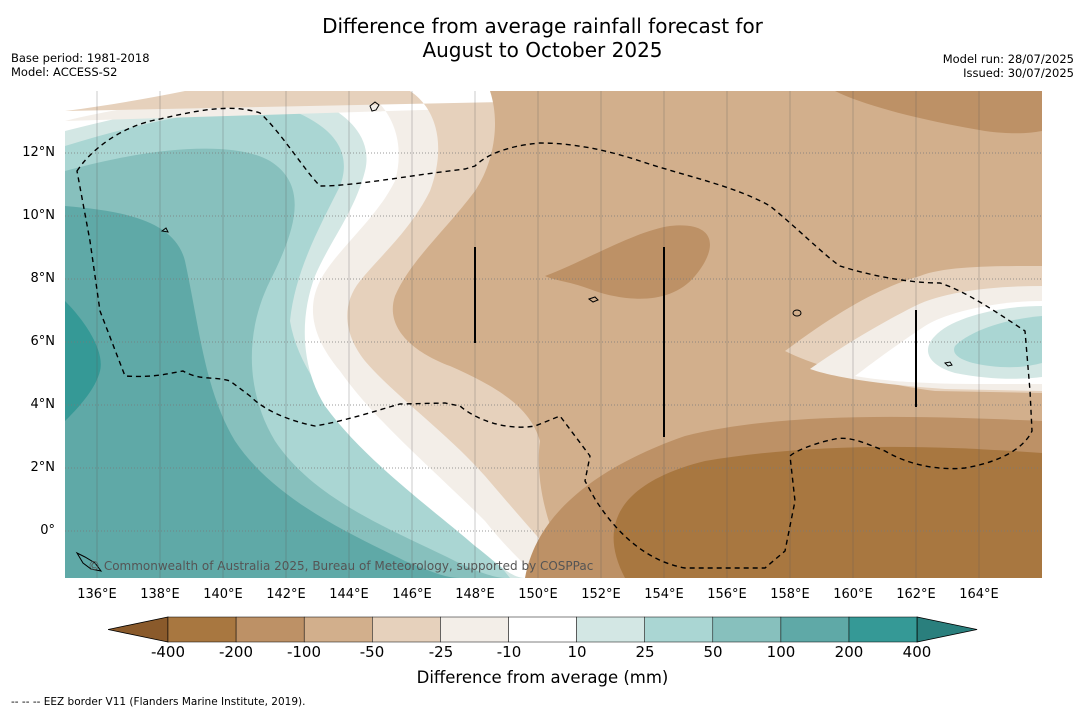 Image resolution: width=1085 pixels, height=713 pixels. What do you see at coordinates (627, 262) in the screenshot?
I see `region-band-minus-100-central` at bounding box center [627, 262].